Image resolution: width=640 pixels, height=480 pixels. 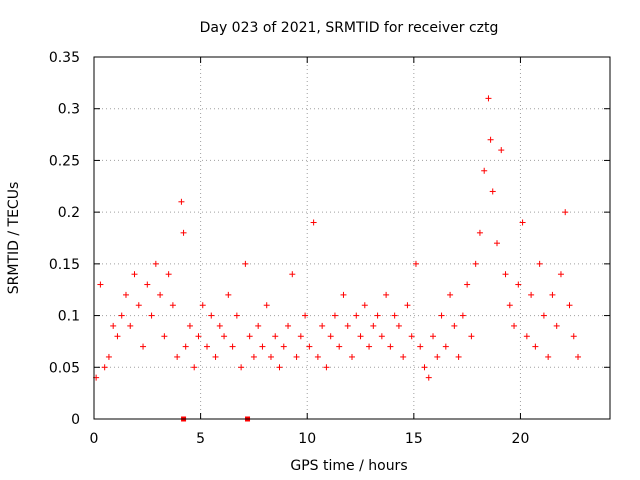 I want to click on y-tick-label: 0.1, so click(x=69, y=317).